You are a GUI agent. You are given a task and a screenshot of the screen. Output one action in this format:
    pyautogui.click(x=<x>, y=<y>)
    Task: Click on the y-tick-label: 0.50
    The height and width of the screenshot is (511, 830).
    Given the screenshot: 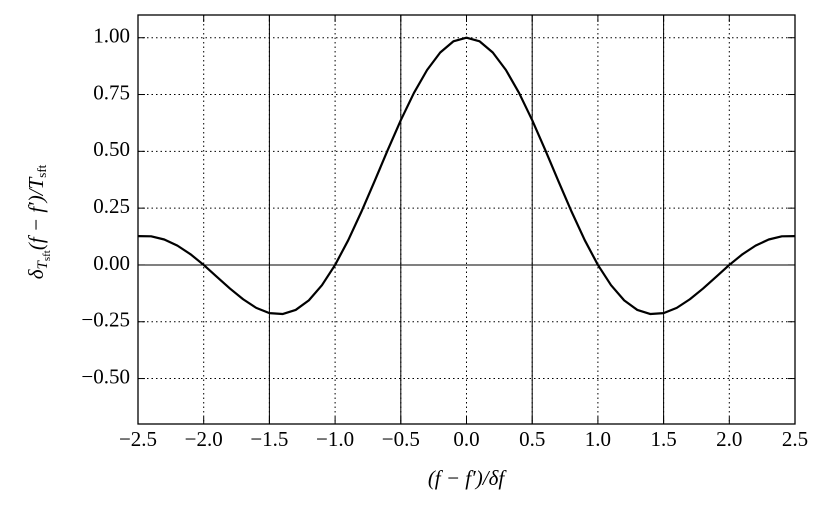 What is the action you would take?
    pyautogui.click(x=111, y=149)
    